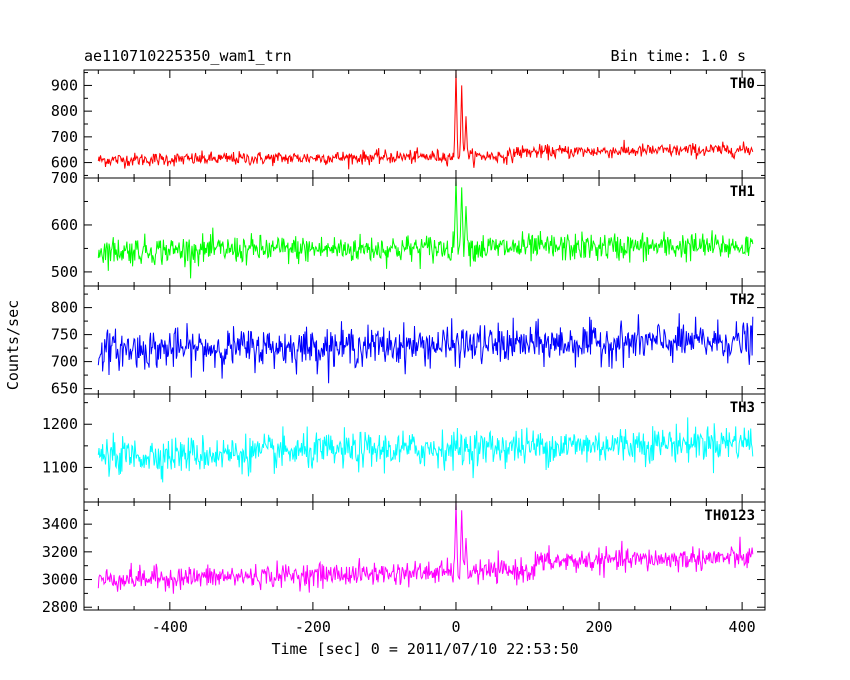 The height and width of the screenshot is (680, 850). I want to click on panel-label-th0: TH0, so click(742, 84).